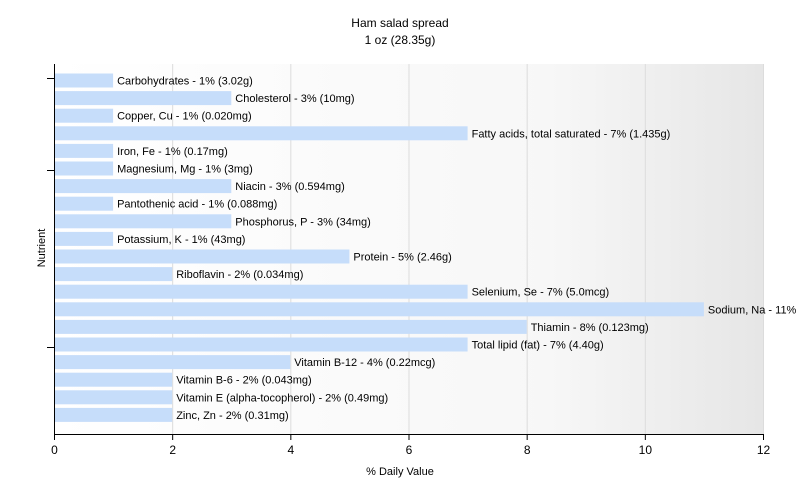 The height and width of the screenshot is (500, 800). I want to click on bar-label: Carbohydrates - 1% (3.02g), so click(185, 82).